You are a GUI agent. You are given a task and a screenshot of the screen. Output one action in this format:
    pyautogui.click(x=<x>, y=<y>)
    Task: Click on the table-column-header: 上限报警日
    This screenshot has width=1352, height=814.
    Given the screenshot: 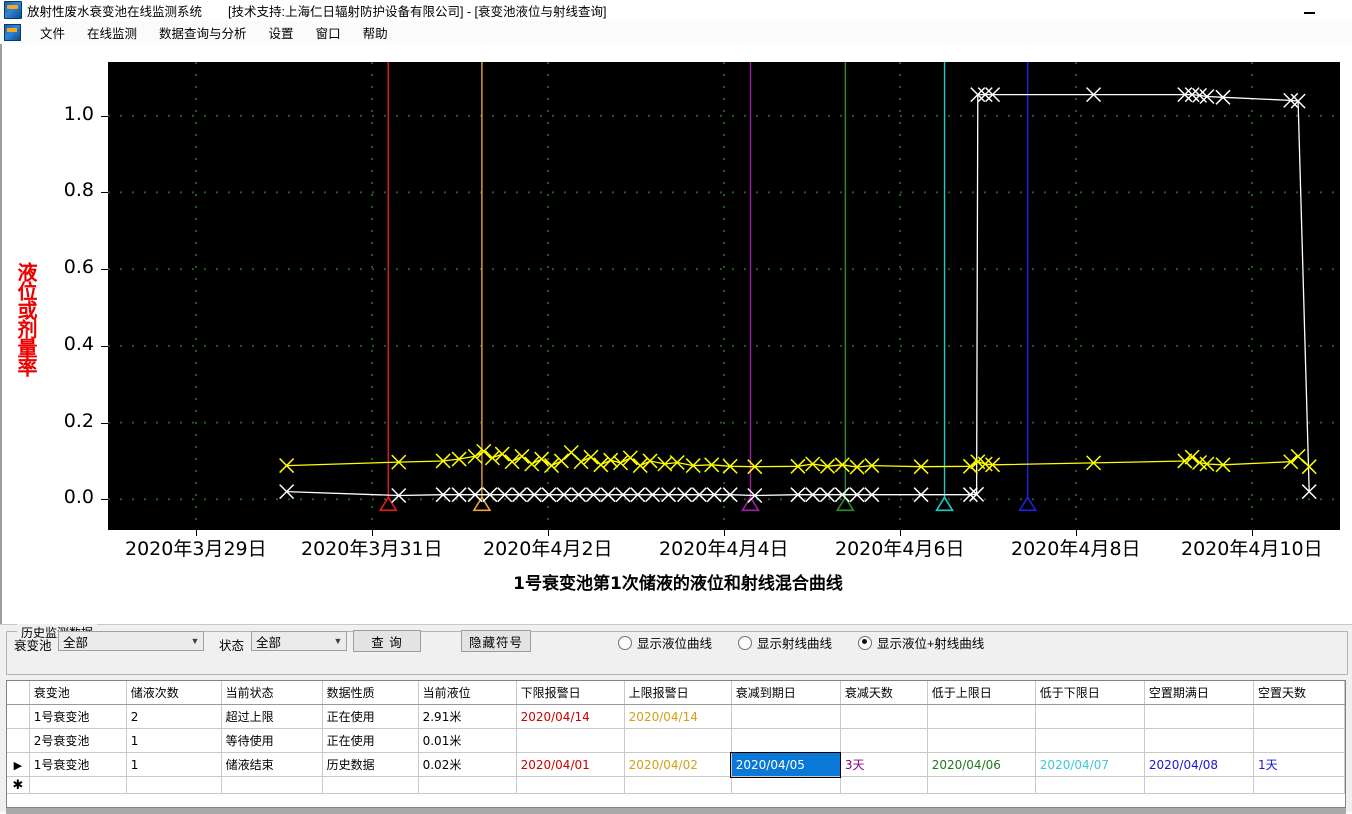 What is the action you would take?
    pyautogui.click(x=678, y=693)
    